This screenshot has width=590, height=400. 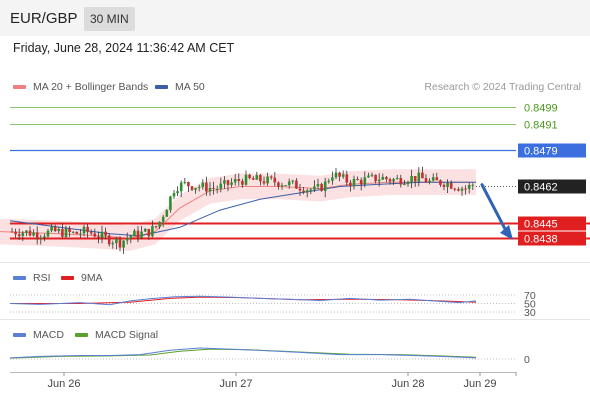 What do you see at coordinates (243, 353) in the screenshot?
I see `macd-line` at bounding box center [243, 353].